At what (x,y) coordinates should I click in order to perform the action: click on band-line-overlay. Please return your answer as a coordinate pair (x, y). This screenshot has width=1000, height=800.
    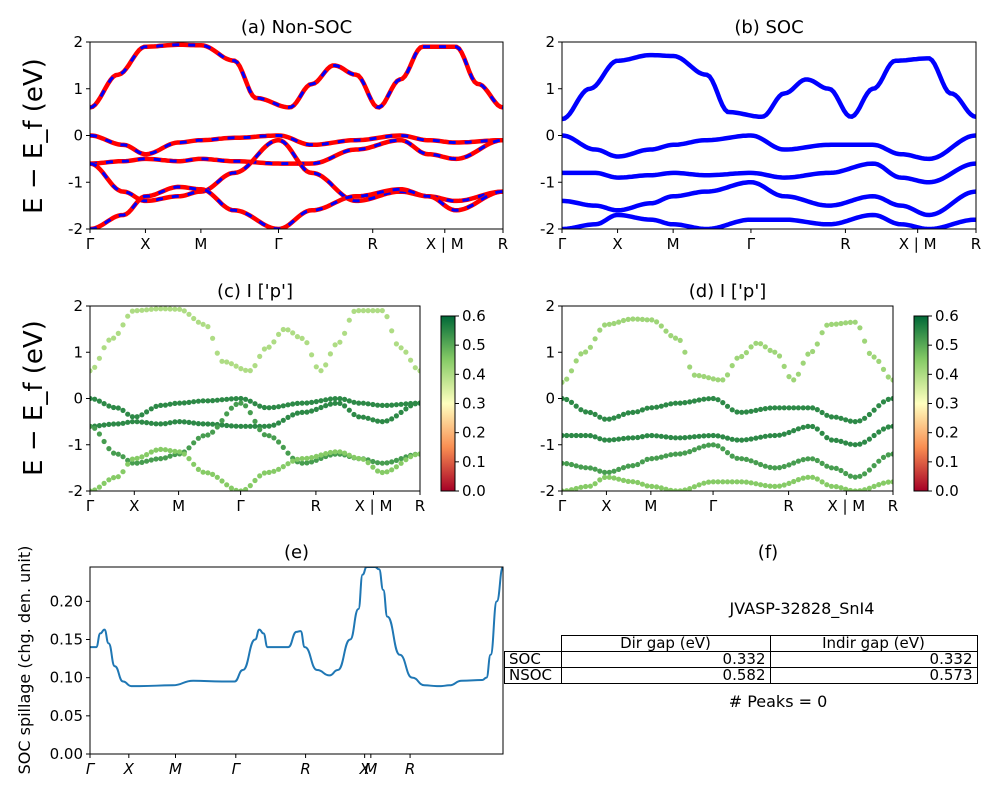
    Looking at the image, I should click on (296, 144).